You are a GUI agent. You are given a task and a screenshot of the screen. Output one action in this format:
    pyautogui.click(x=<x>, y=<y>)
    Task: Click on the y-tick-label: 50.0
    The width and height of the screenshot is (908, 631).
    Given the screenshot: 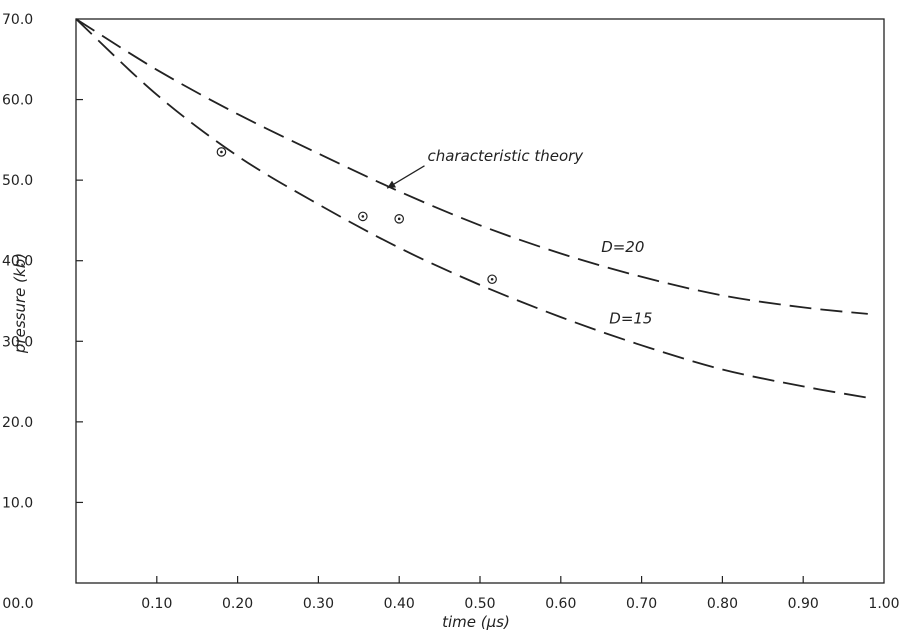 What is the action you would take?
    pyautogui.click(x=17, y=181)
    